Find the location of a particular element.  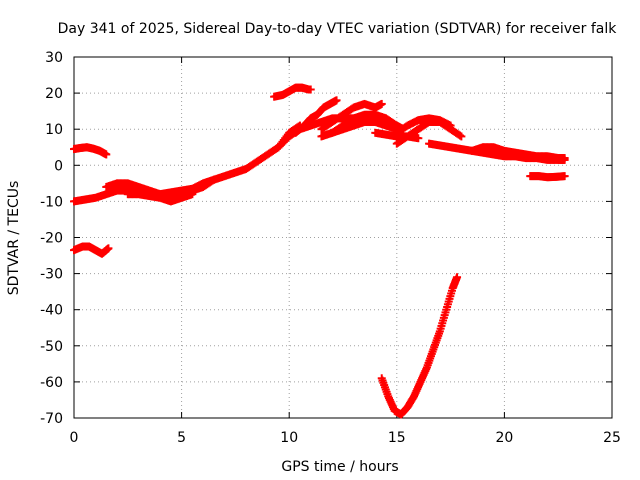

y-tick-label: -10 is located at coordinates (51, 202).